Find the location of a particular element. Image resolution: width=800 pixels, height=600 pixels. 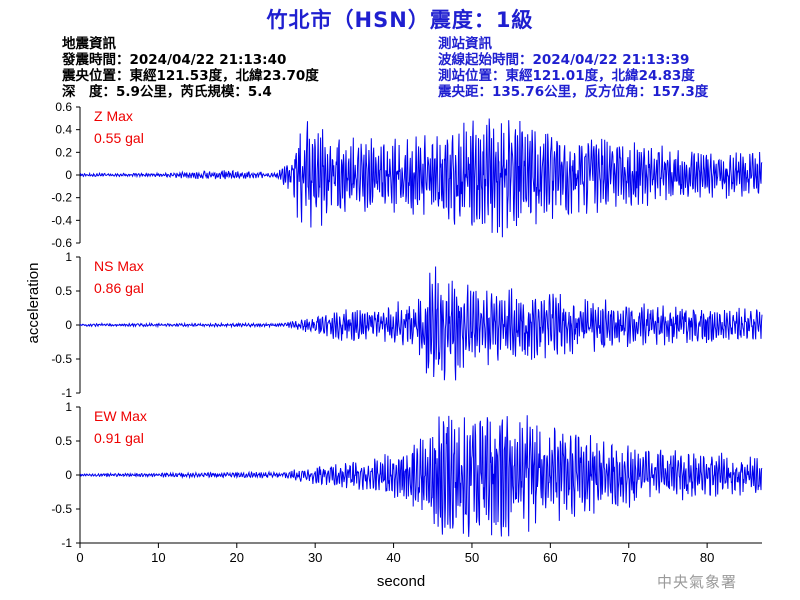

x-tick-label: 70 is located at coordinates (629, 557).